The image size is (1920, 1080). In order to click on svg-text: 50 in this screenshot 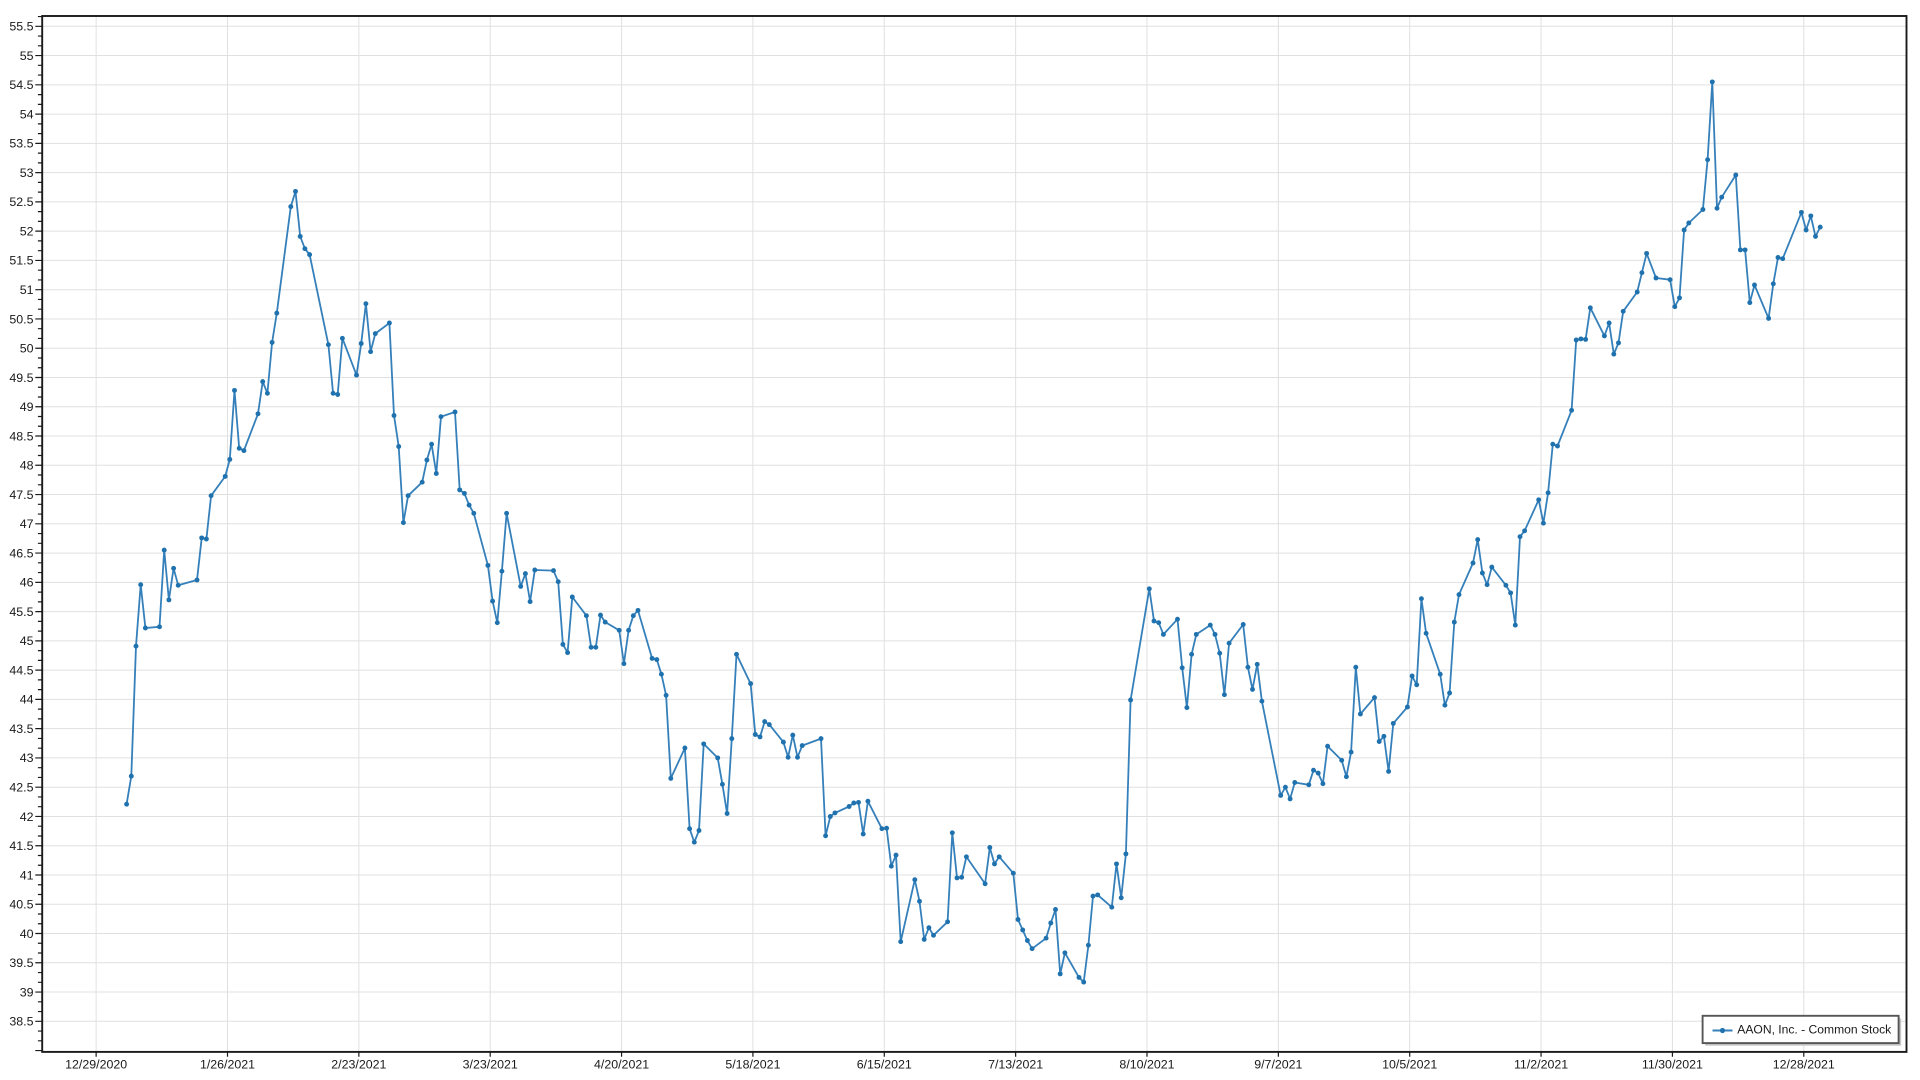, I will do `click(27, 349)`.